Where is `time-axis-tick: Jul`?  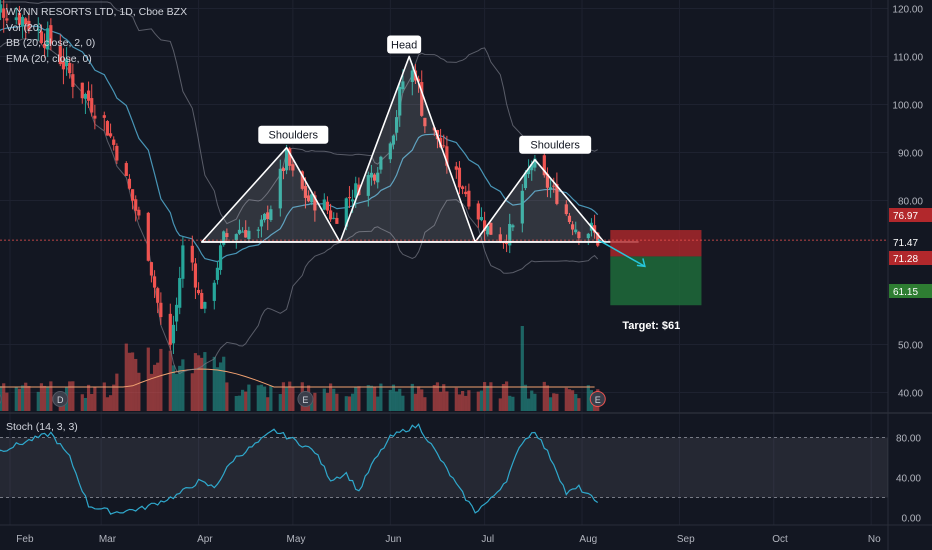 time-axis-tick: Jul is located at coordinates (487, 539).